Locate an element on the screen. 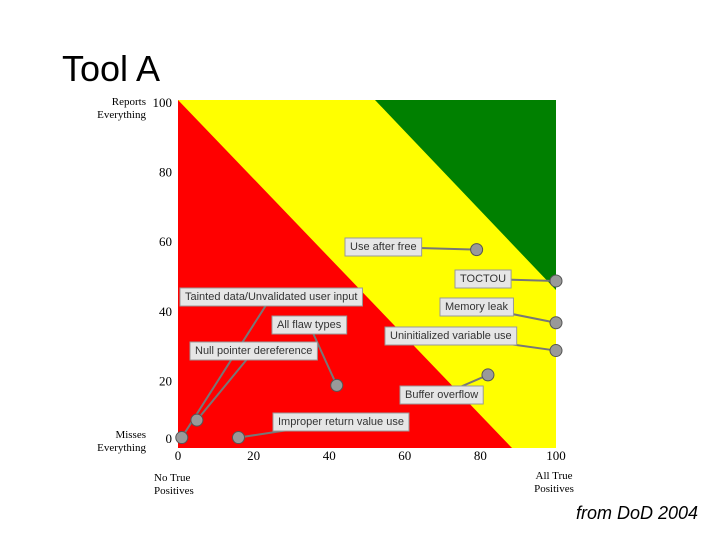  title: Tool A is located at coordinates (111, 68).